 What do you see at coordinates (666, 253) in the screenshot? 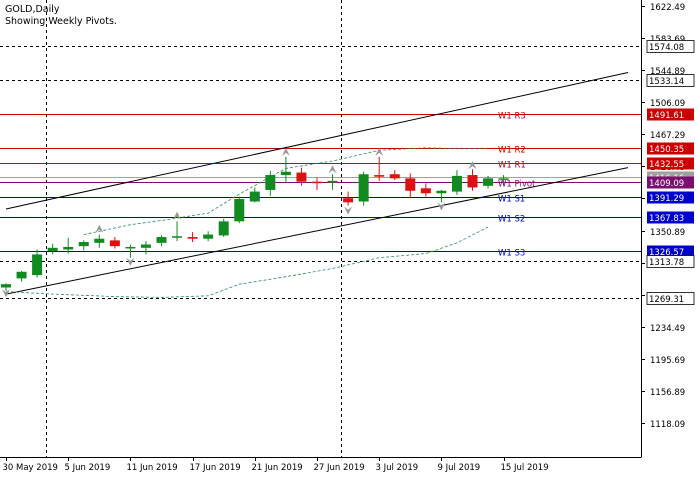
I see `price-label: 1326.57` at bounding box center [666, 253].